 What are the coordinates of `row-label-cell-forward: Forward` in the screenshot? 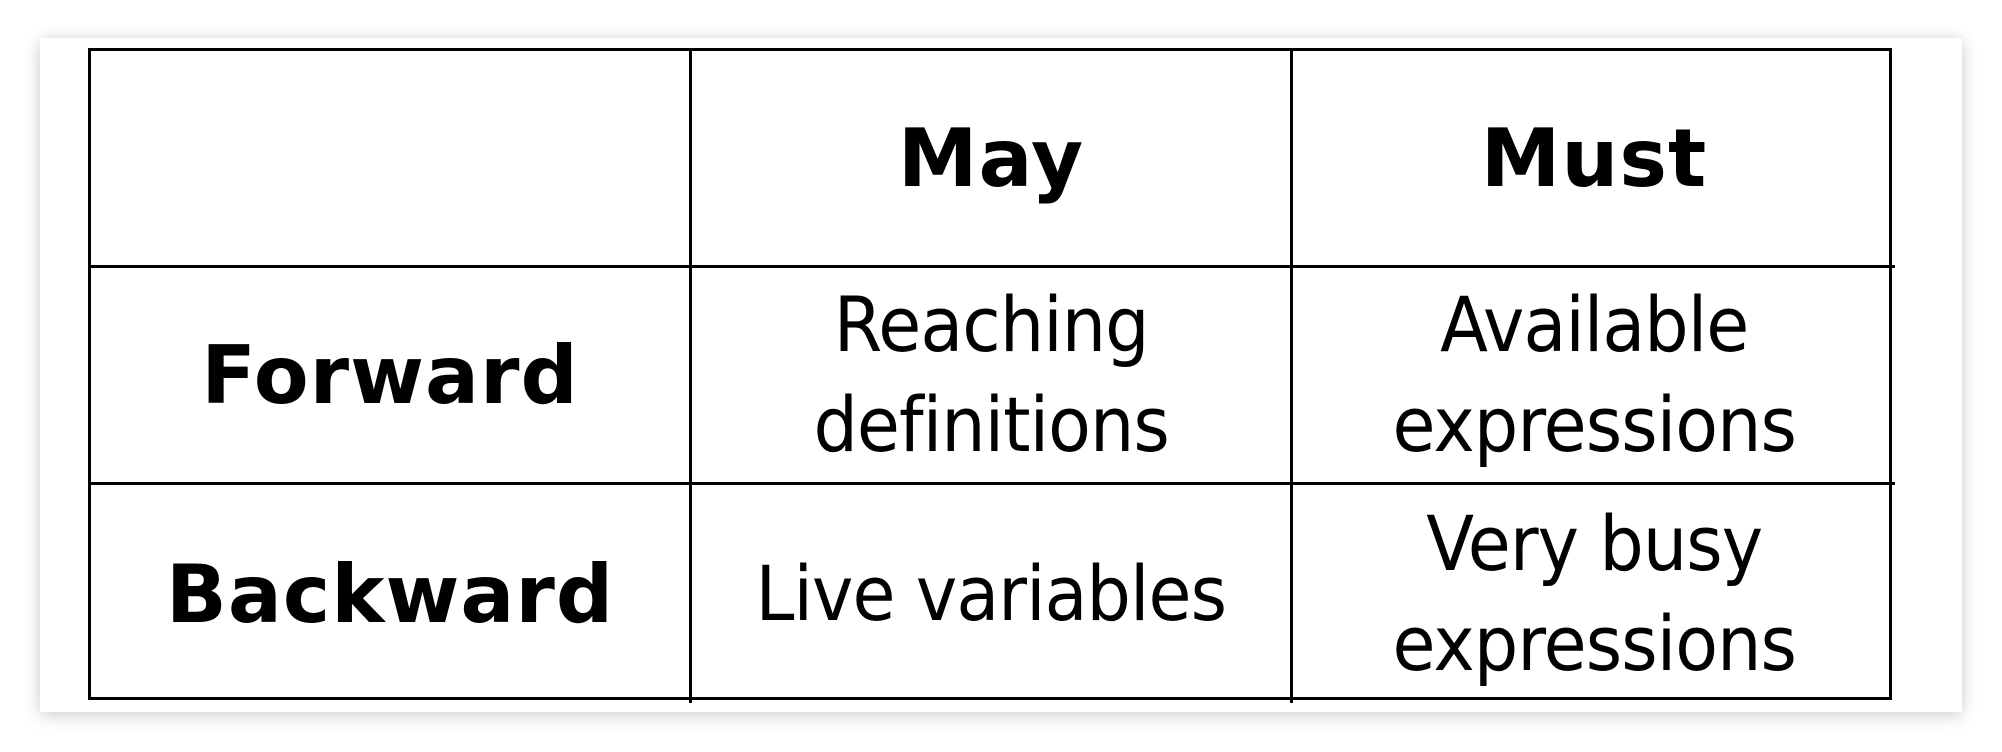 It's located at (391, 376).